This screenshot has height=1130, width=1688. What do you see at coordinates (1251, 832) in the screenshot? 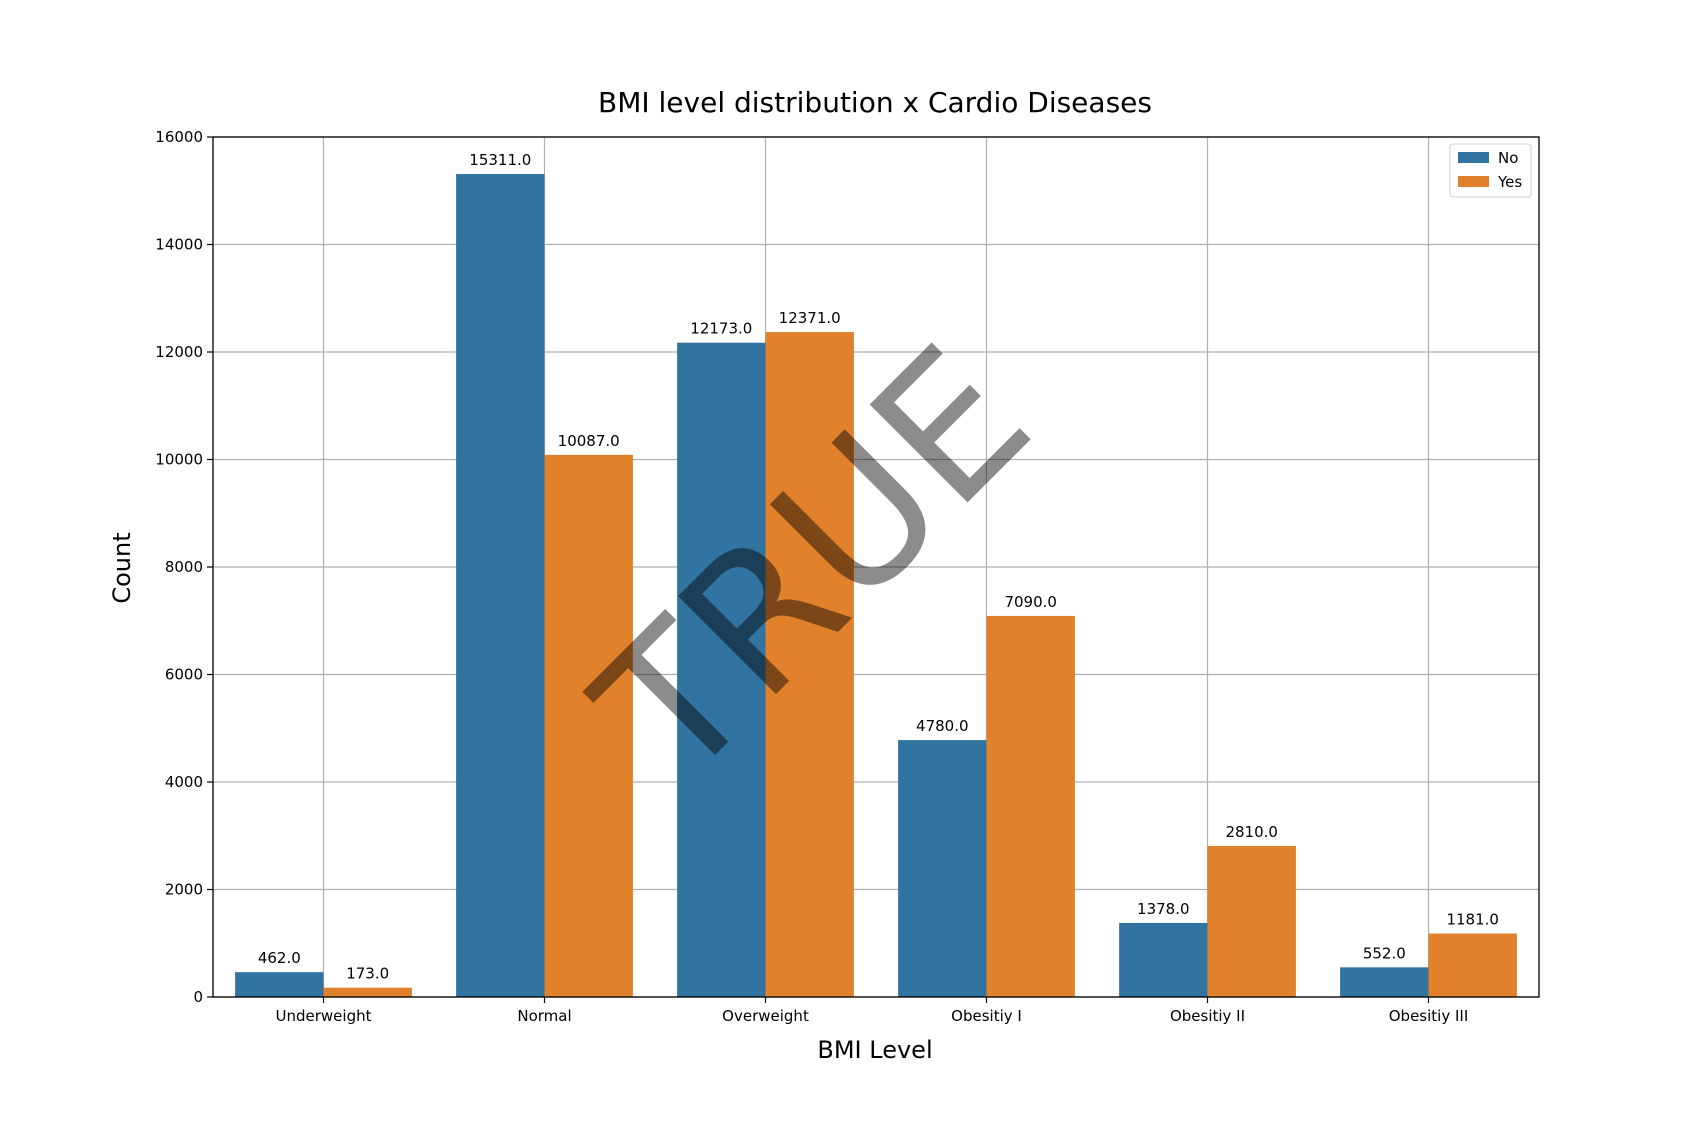
I see `data-label: 2810.0` at bounding box center [1251, 832].